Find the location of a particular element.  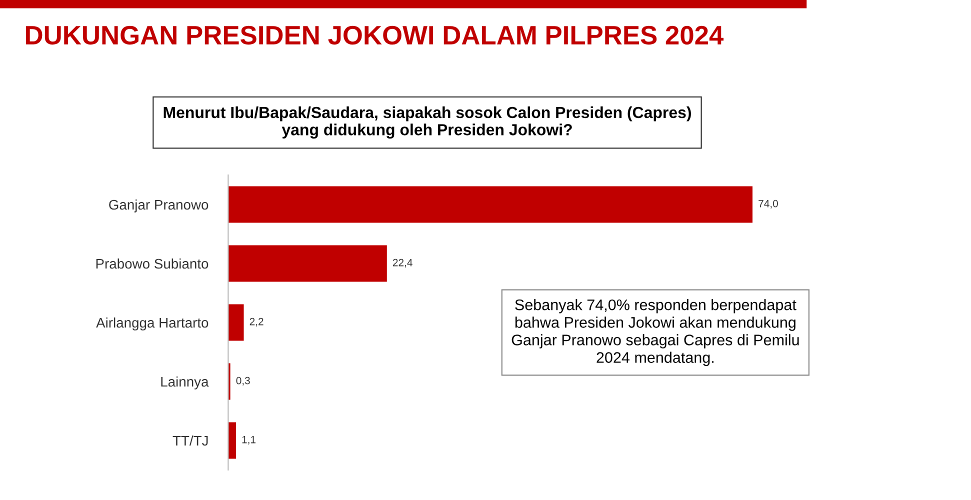

data-label: 0,3 is located at coordinates (243, 381).